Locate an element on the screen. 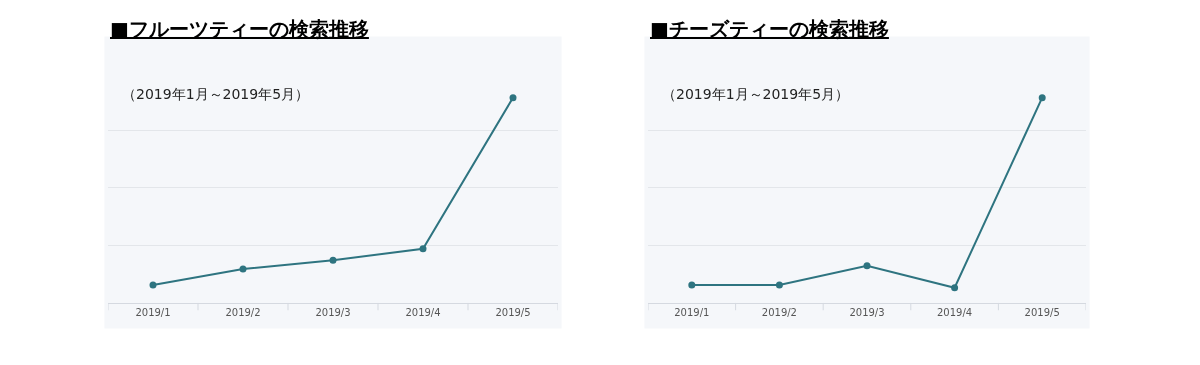 This screenshot has height=365, width=1200. chart-title: ■フルーツティーの検索推移 is located at coordinates (239, 29).